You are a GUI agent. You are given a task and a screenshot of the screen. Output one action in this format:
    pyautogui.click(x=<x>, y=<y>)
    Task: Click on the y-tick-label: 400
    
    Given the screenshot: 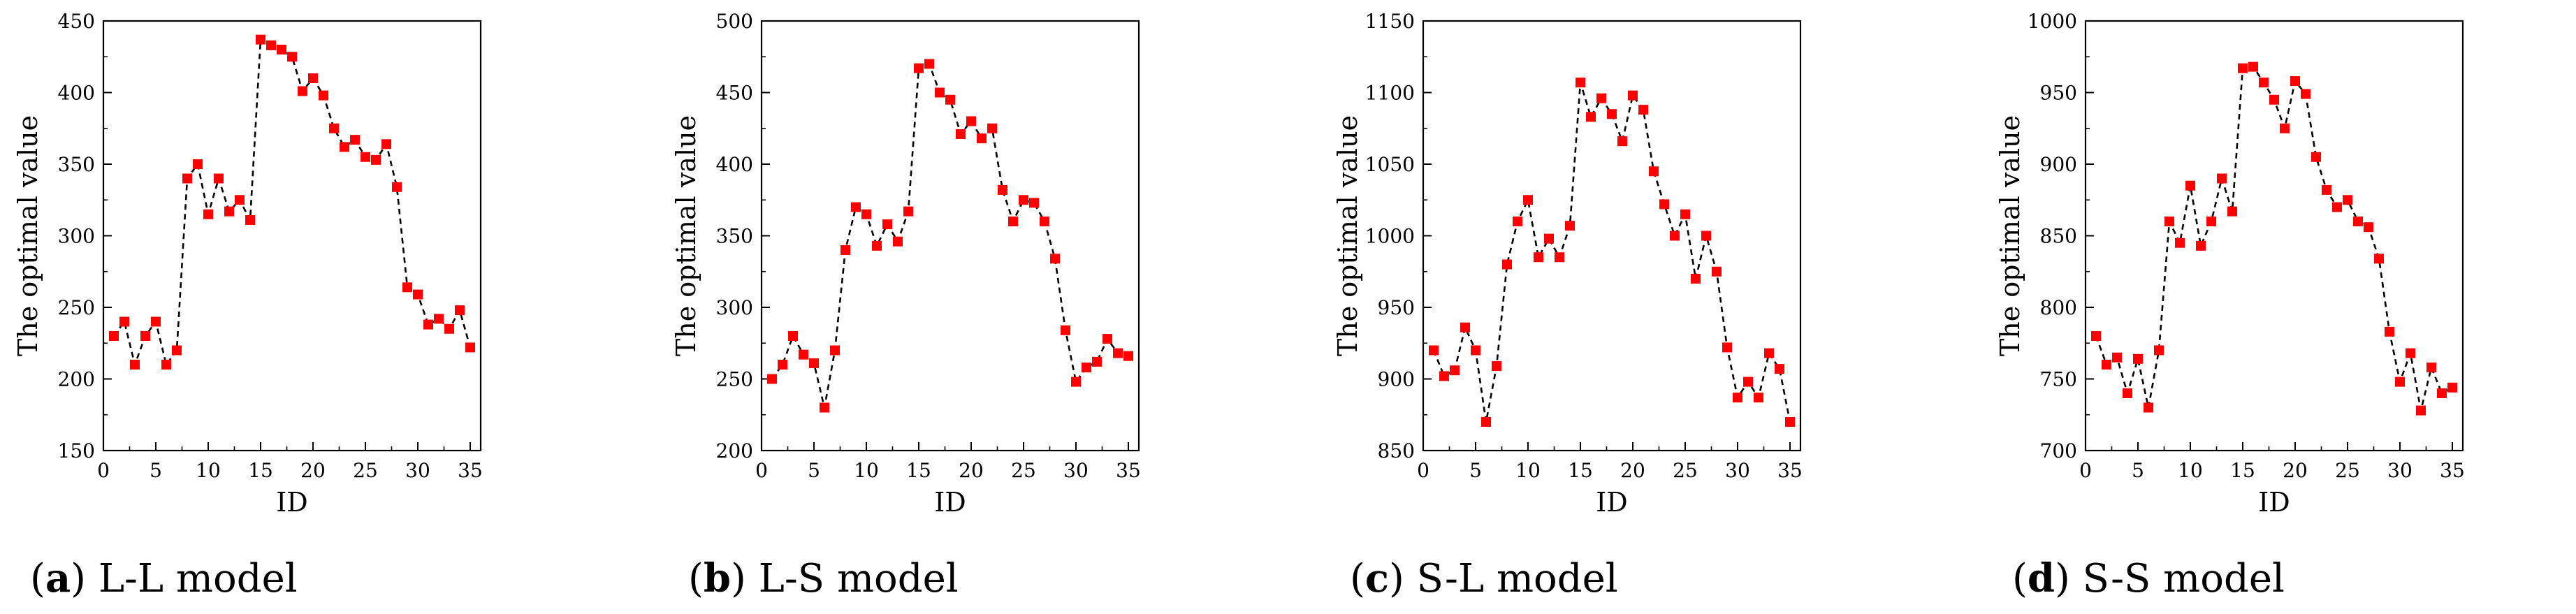 What is the action you would take?
    pyautogui.click(x=735, y=164)
    